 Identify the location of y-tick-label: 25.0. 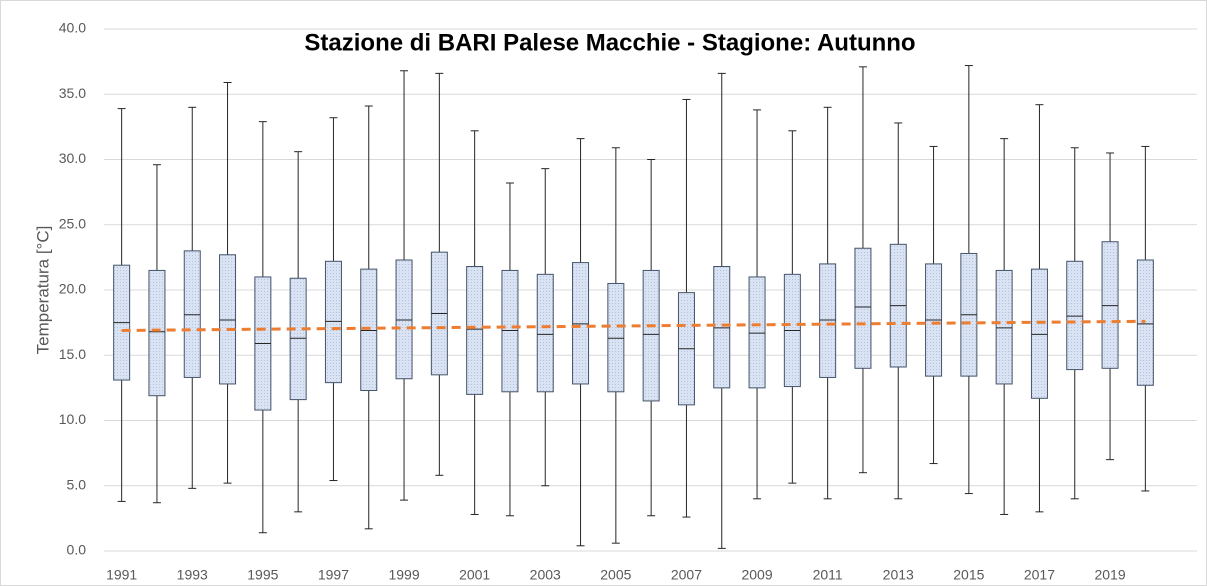
(72, 223).